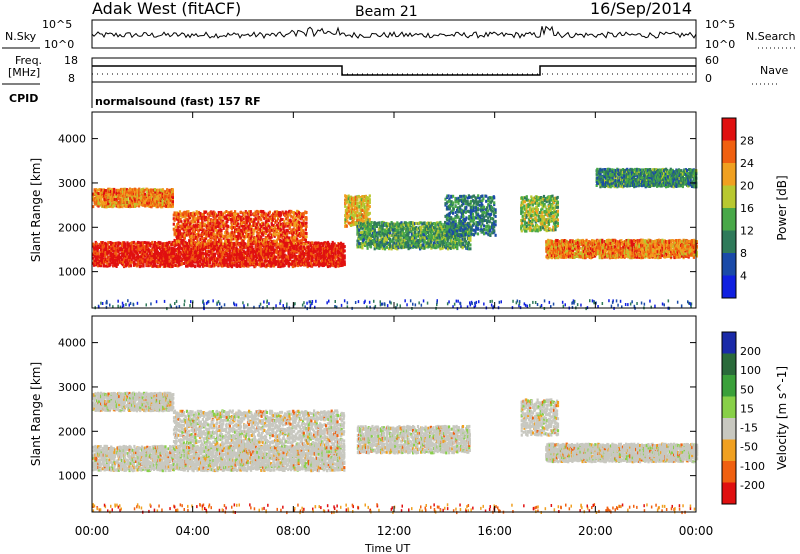 The width and height of the screenshot is (800, 554). What do you see at coordinates (178, 101) in the screenshot?
I see `cpid-text: normalsound (fast) 157 RF` at bounding box center [178, 101].